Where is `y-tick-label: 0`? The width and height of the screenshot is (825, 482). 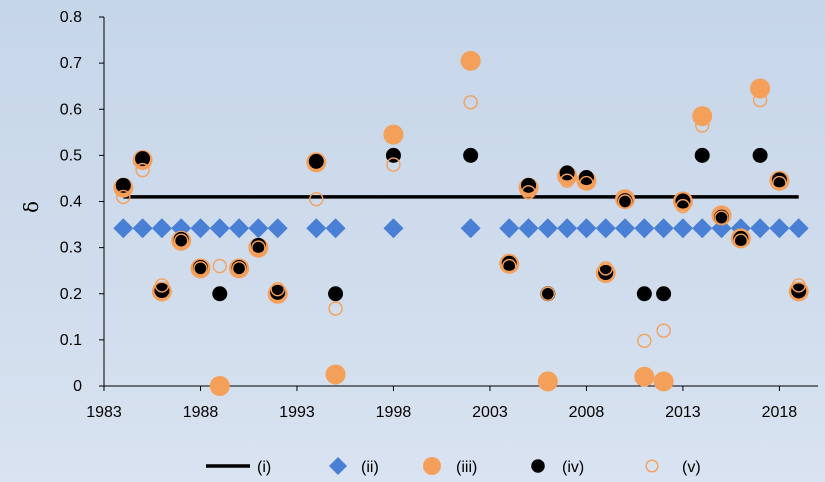 y-tick-label: 0 is located at coordinates (77, 386).